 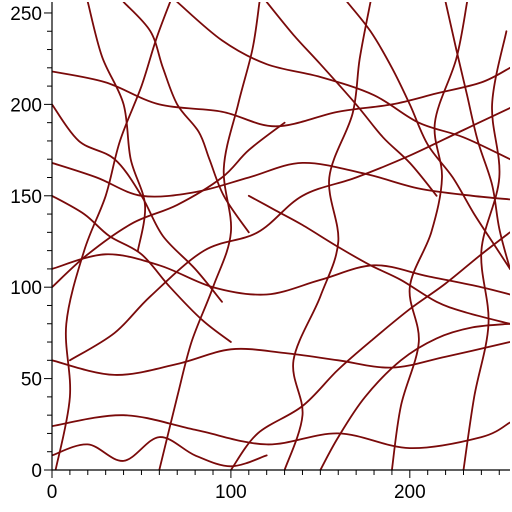 What do you see at coordinates (231, 492) in the screenshot?
I see `x-tick-label: 100` at bounding box center [231, 492].